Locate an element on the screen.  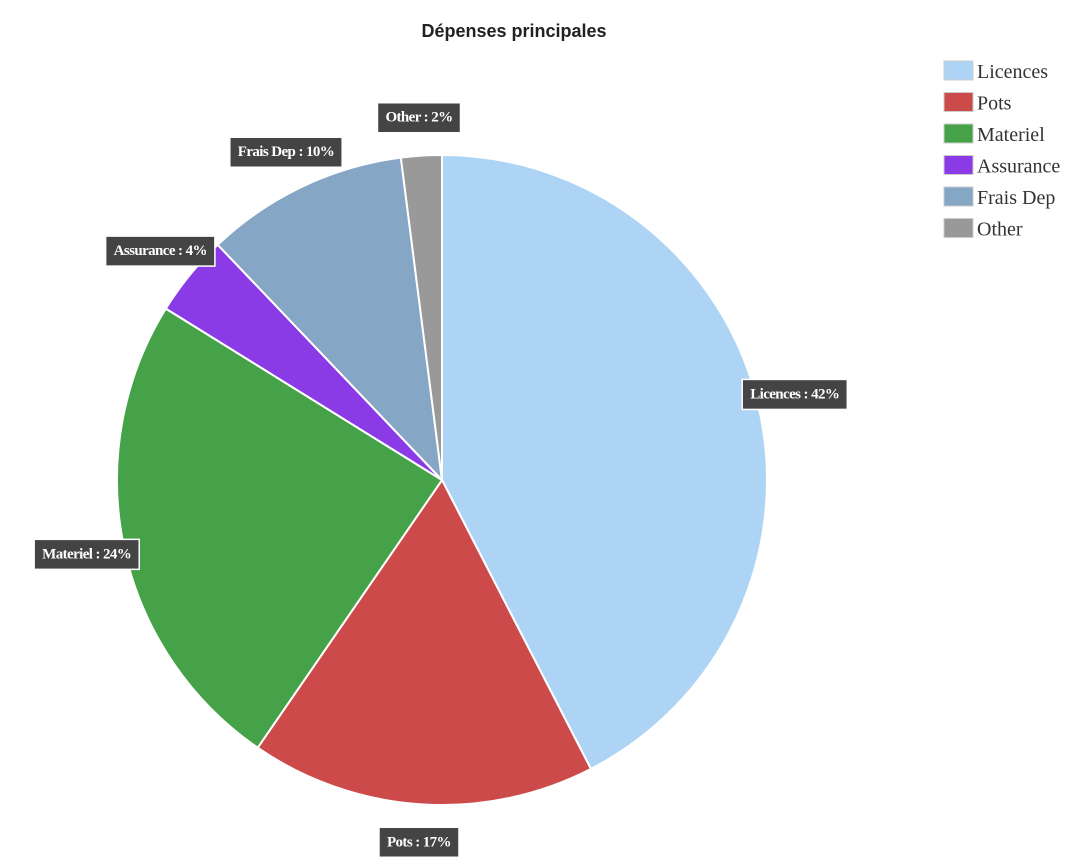
legend-label: Frais Dep is located at coordinates (1016, 198).